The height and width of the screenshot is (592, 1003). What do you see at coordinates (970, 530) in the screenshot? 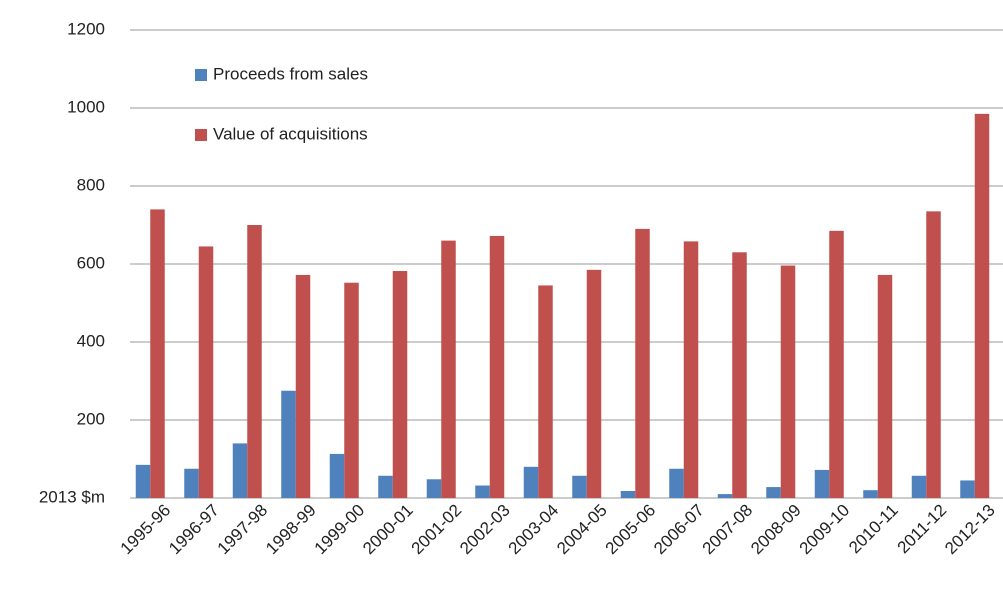
I see `x-tick-label: 2012-13` at bounding box center [970, 530].